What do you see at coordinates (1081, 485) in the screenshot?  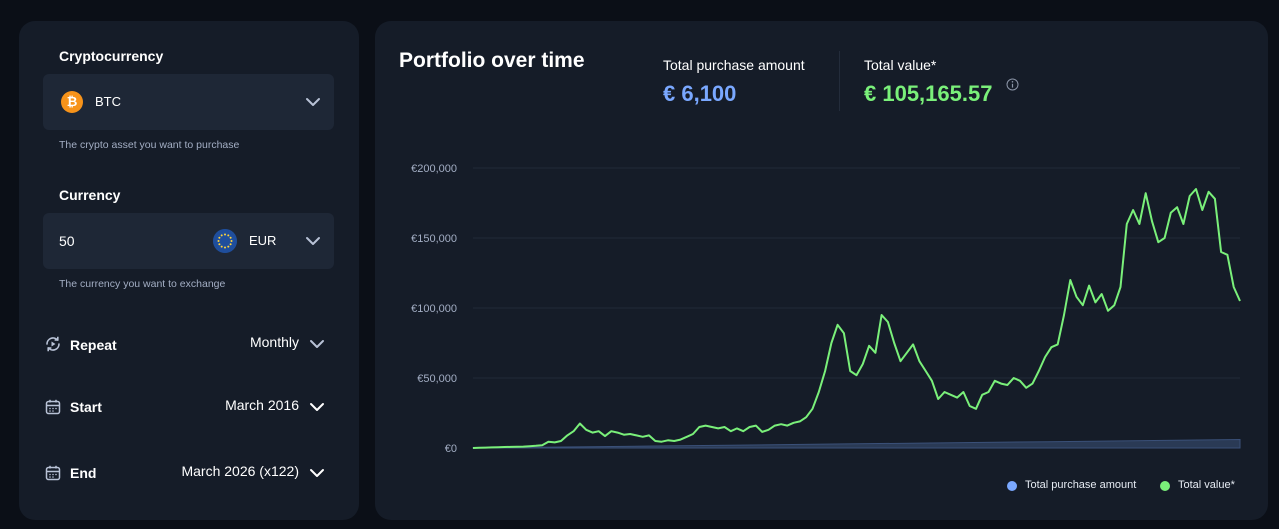 I see `legend-label-purchase: Total purchase amount` at bounding box center [1081, 485].